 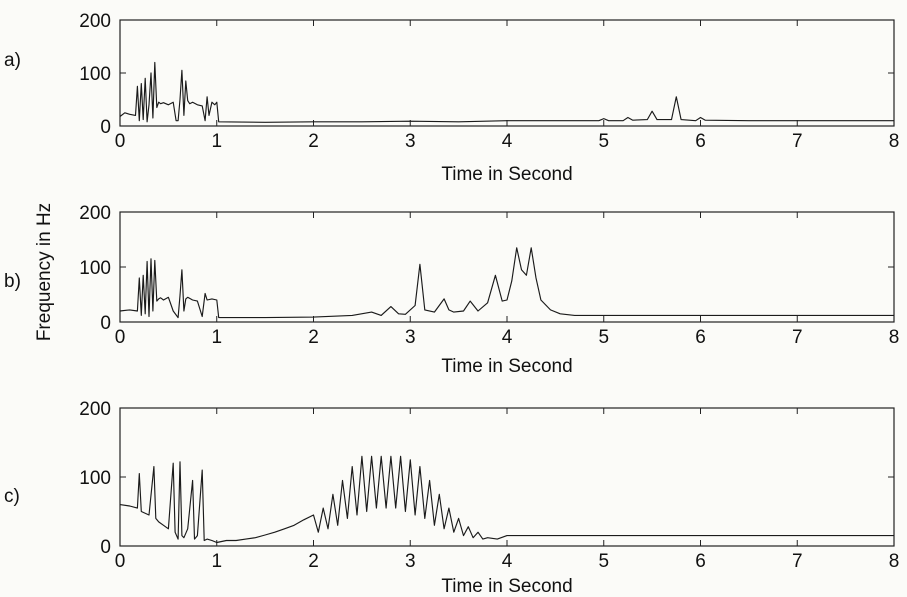 What do you see at coordinates (700, 337) in the screenshot?
I see `panel-b-x-tick-label-6: 6` at bounding box center [700, 337].